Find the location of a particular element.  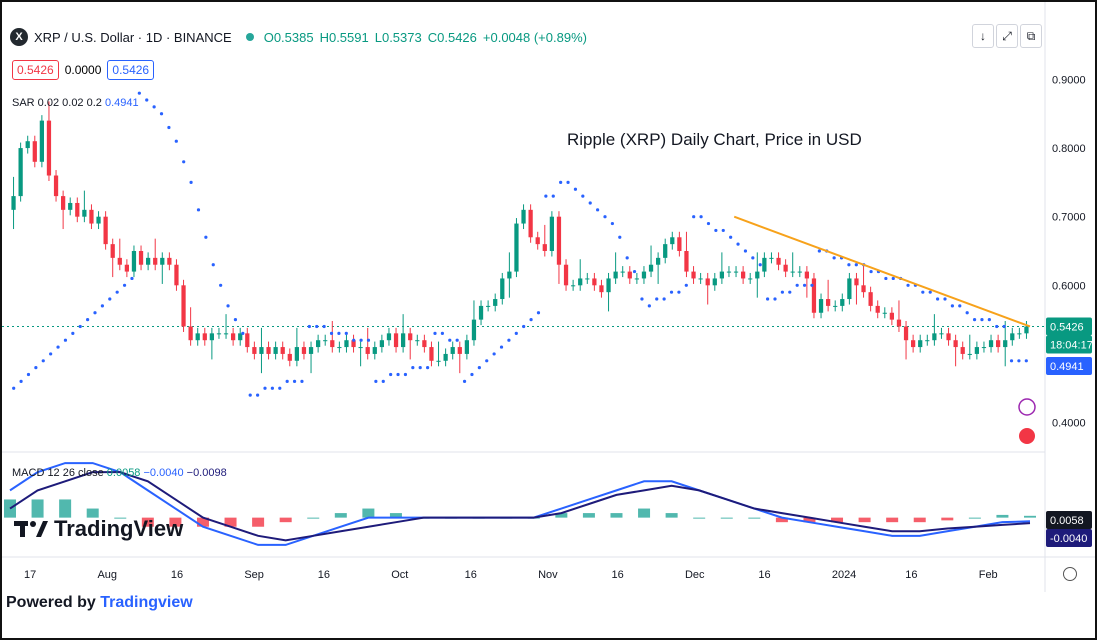

spread-value: 0.0000 is located at coordinates (83, 70).